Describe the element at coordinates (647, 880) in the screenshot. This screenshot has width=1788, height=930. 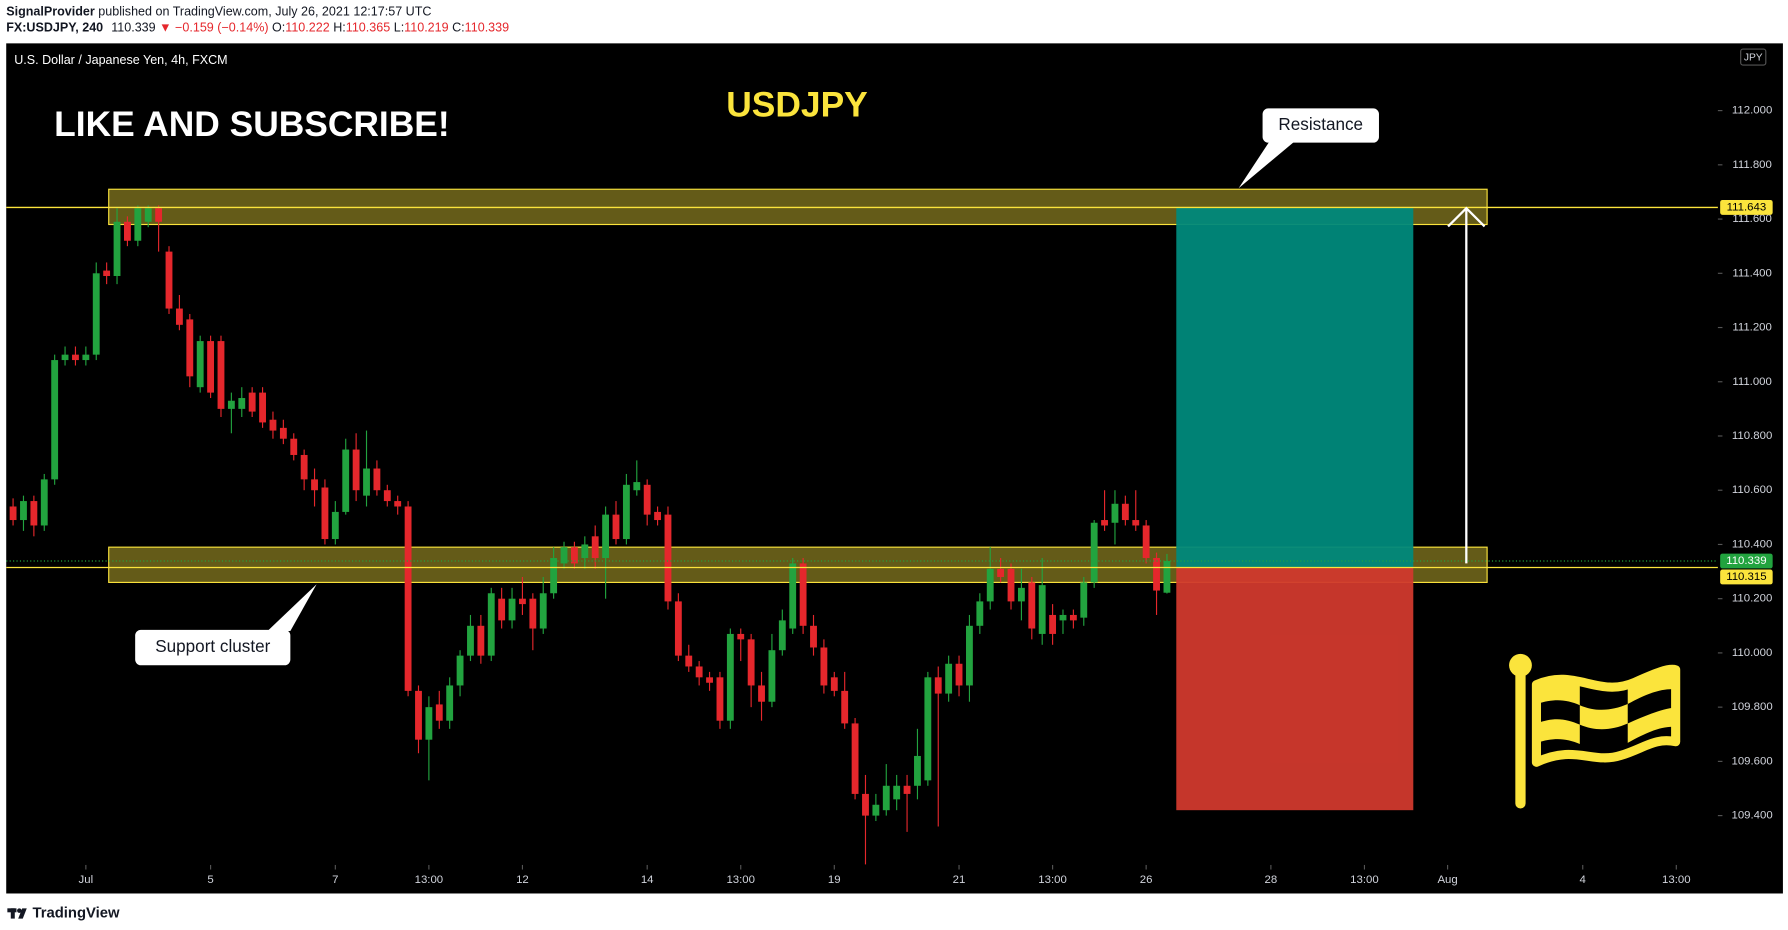
I see `x-tick-label: 14` at that location.